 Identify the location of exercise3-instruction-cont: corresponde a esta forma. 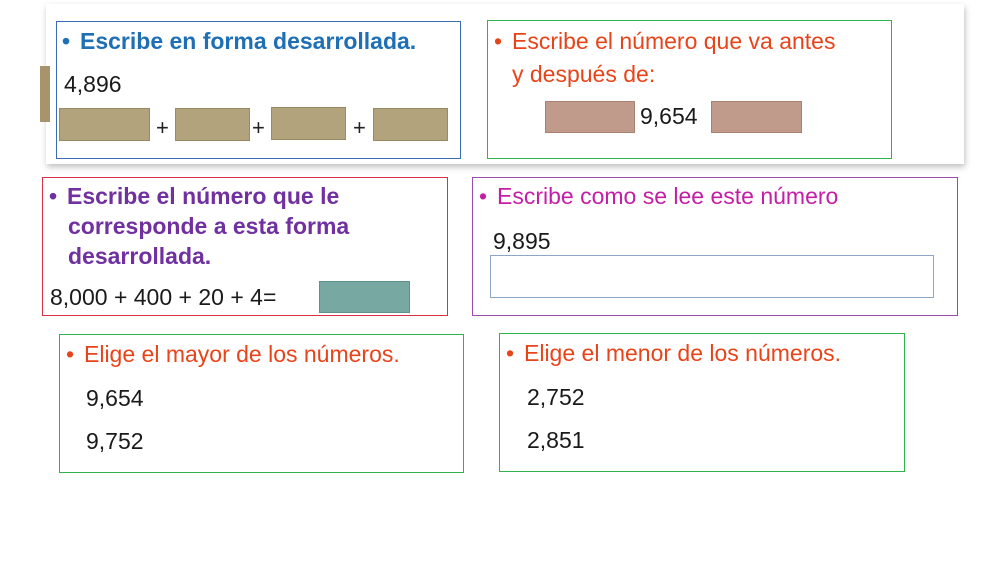
(208, 226).